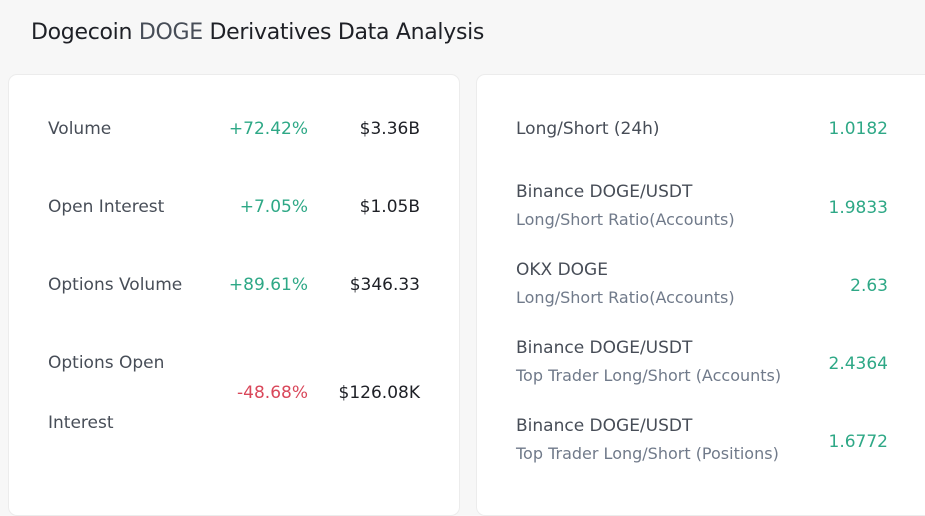 The height and width of the screenshot is (516, 925). Describe the element at coordinates (273, 207) in the screenshot. I see `stat-change: +7.05%` at that location.